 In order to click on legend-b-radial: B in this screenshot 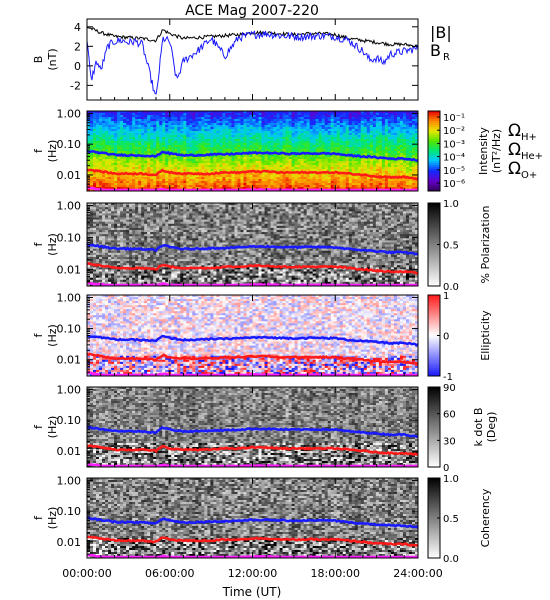, I will do `click(435, 50)`.